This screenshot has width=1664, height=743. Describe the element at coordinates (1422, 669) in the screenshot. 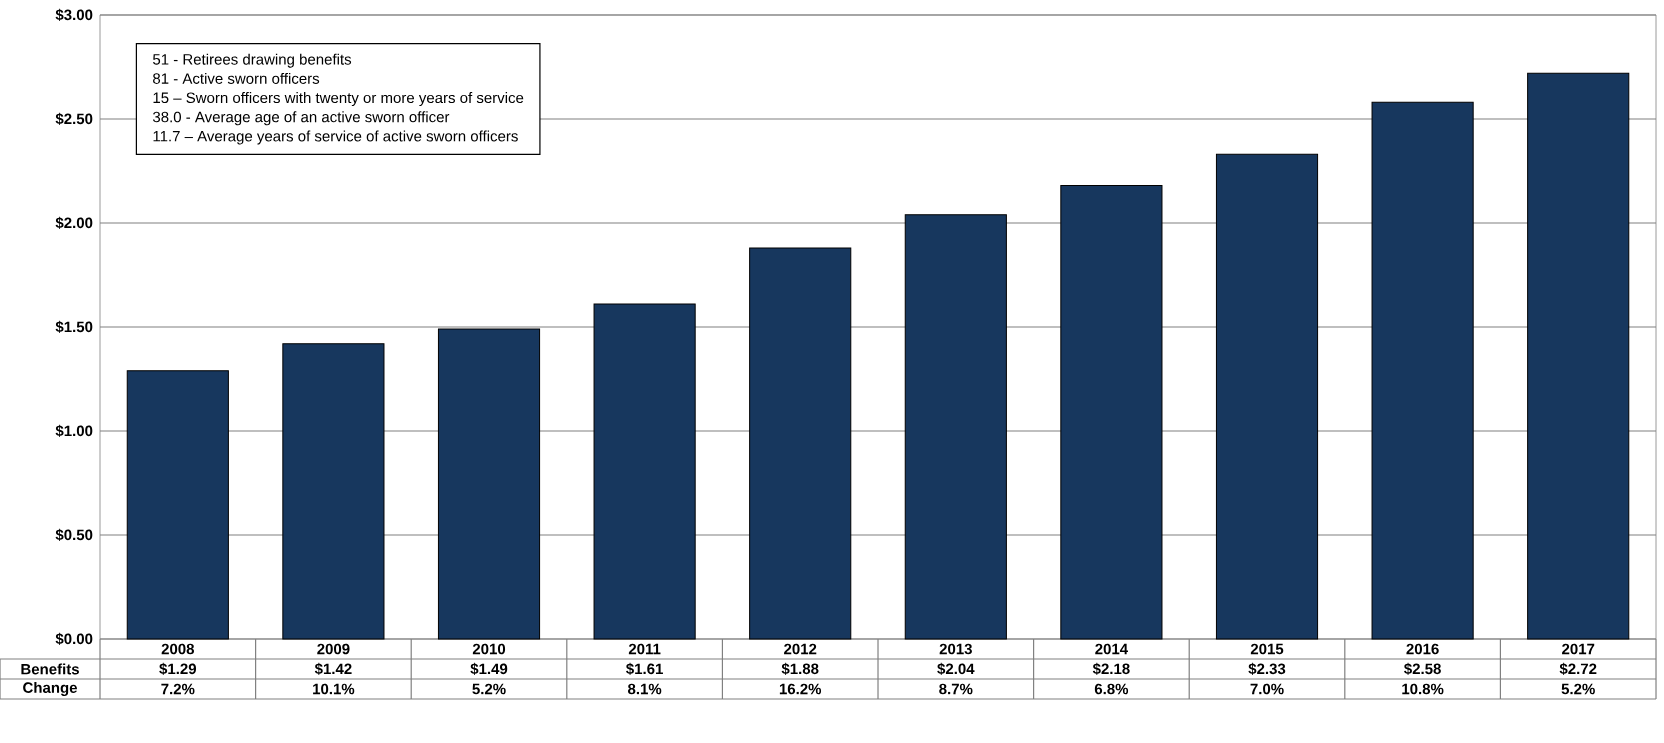

I see `data-label: $2.58` at that location.